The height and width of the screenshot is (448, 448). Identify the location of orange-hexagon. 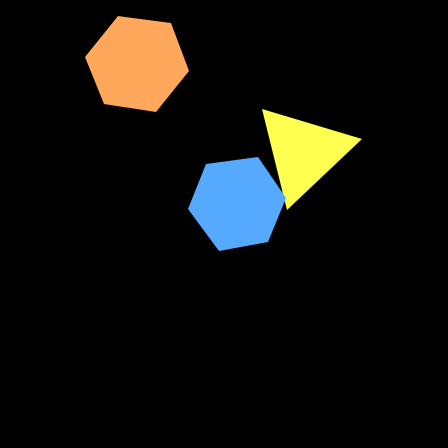
(137, 64).